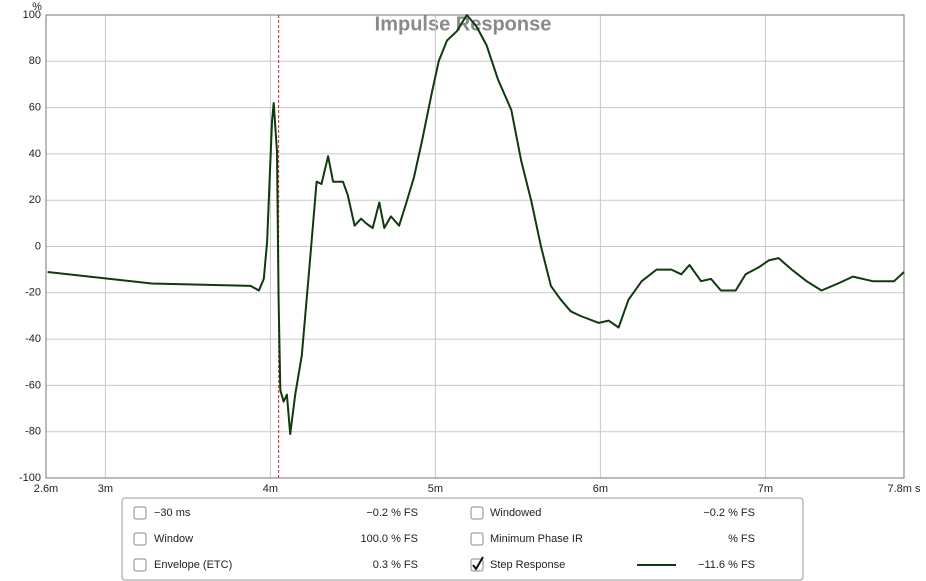 The image size is (926, 581). What do you see at coordinates (395, 565) in the screenshot?
I see `legend-value: 0.3 % FS` at bounding box center [395, 565].